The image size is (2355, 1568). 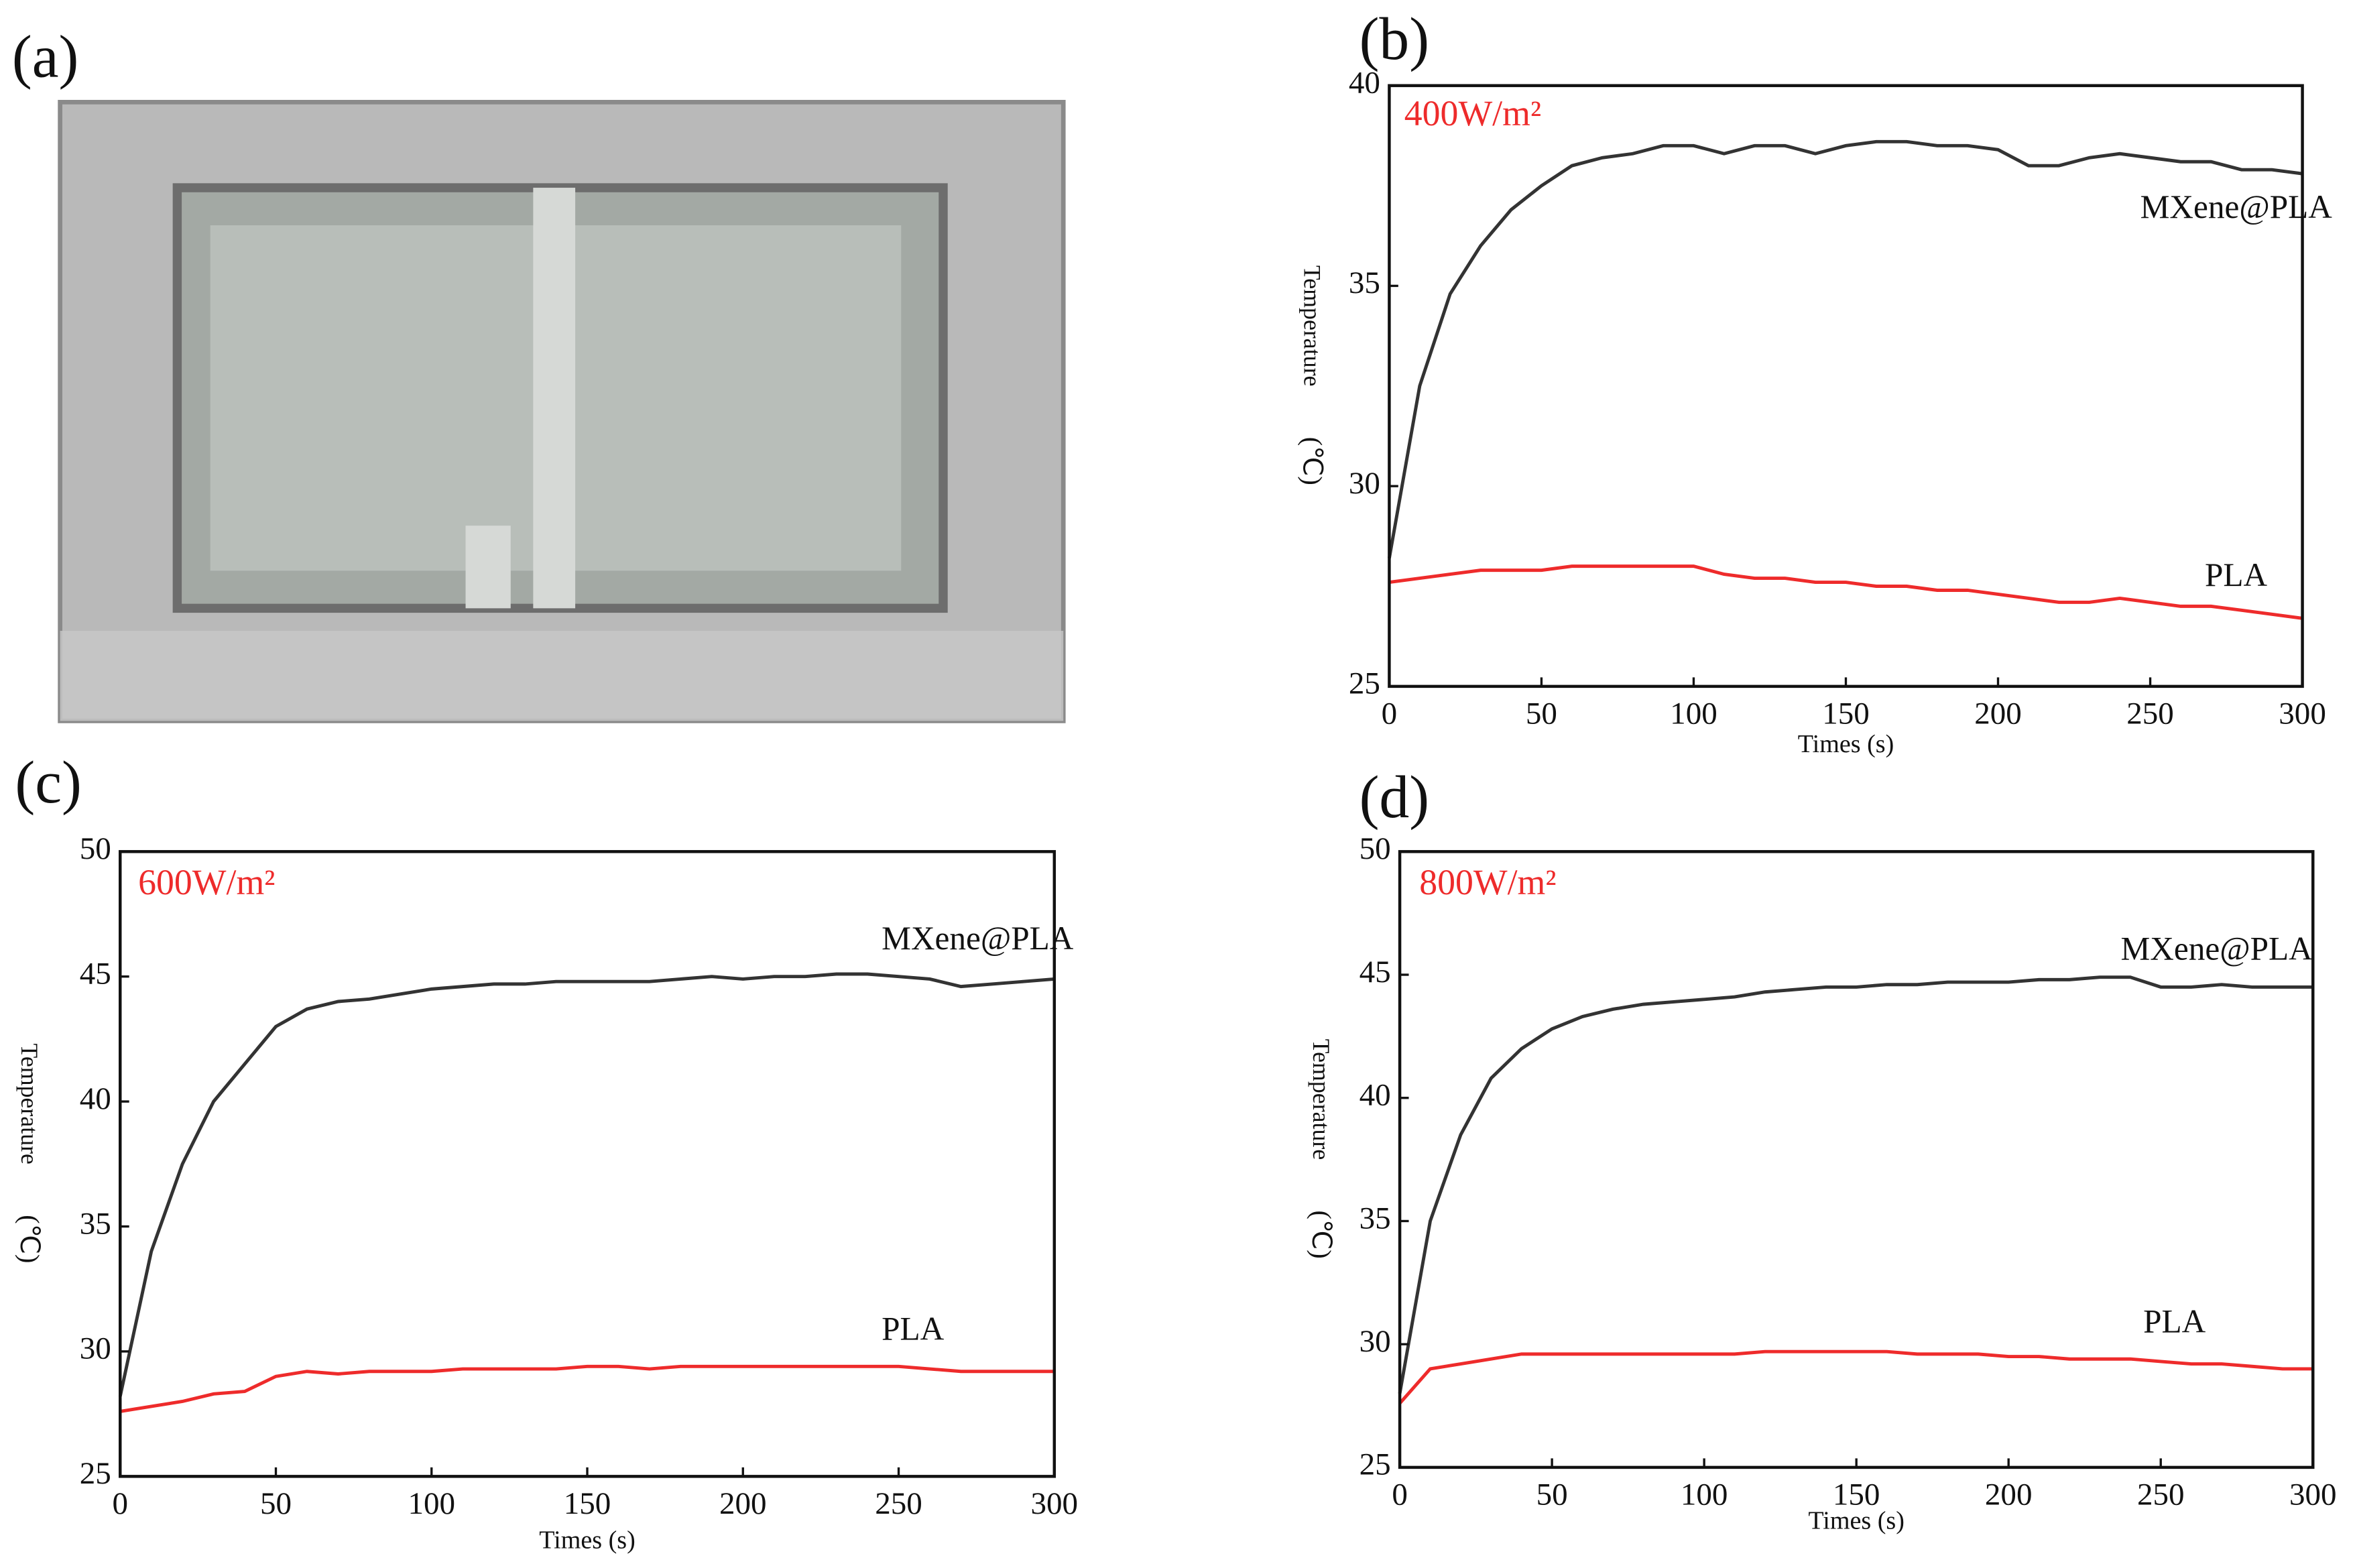 I want to click on annotation: 800W/m², so click(x=1487, y=882).